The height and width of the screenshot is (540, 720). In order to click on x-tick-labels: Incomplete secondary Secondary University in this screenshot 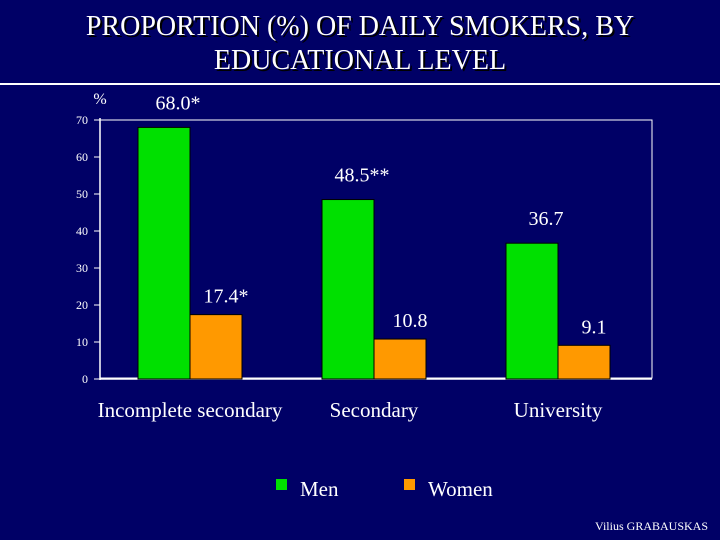, I will do `click(350, 410)`.